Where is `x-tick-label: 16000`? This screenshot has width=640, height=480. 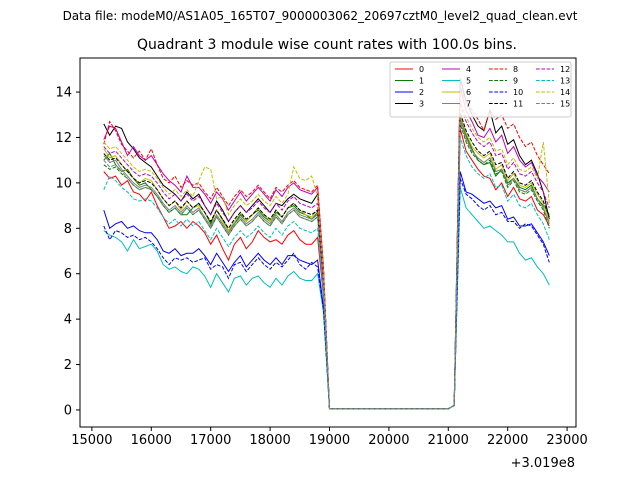 x-tick-label: 16000 is located at coordinates (151, 440).